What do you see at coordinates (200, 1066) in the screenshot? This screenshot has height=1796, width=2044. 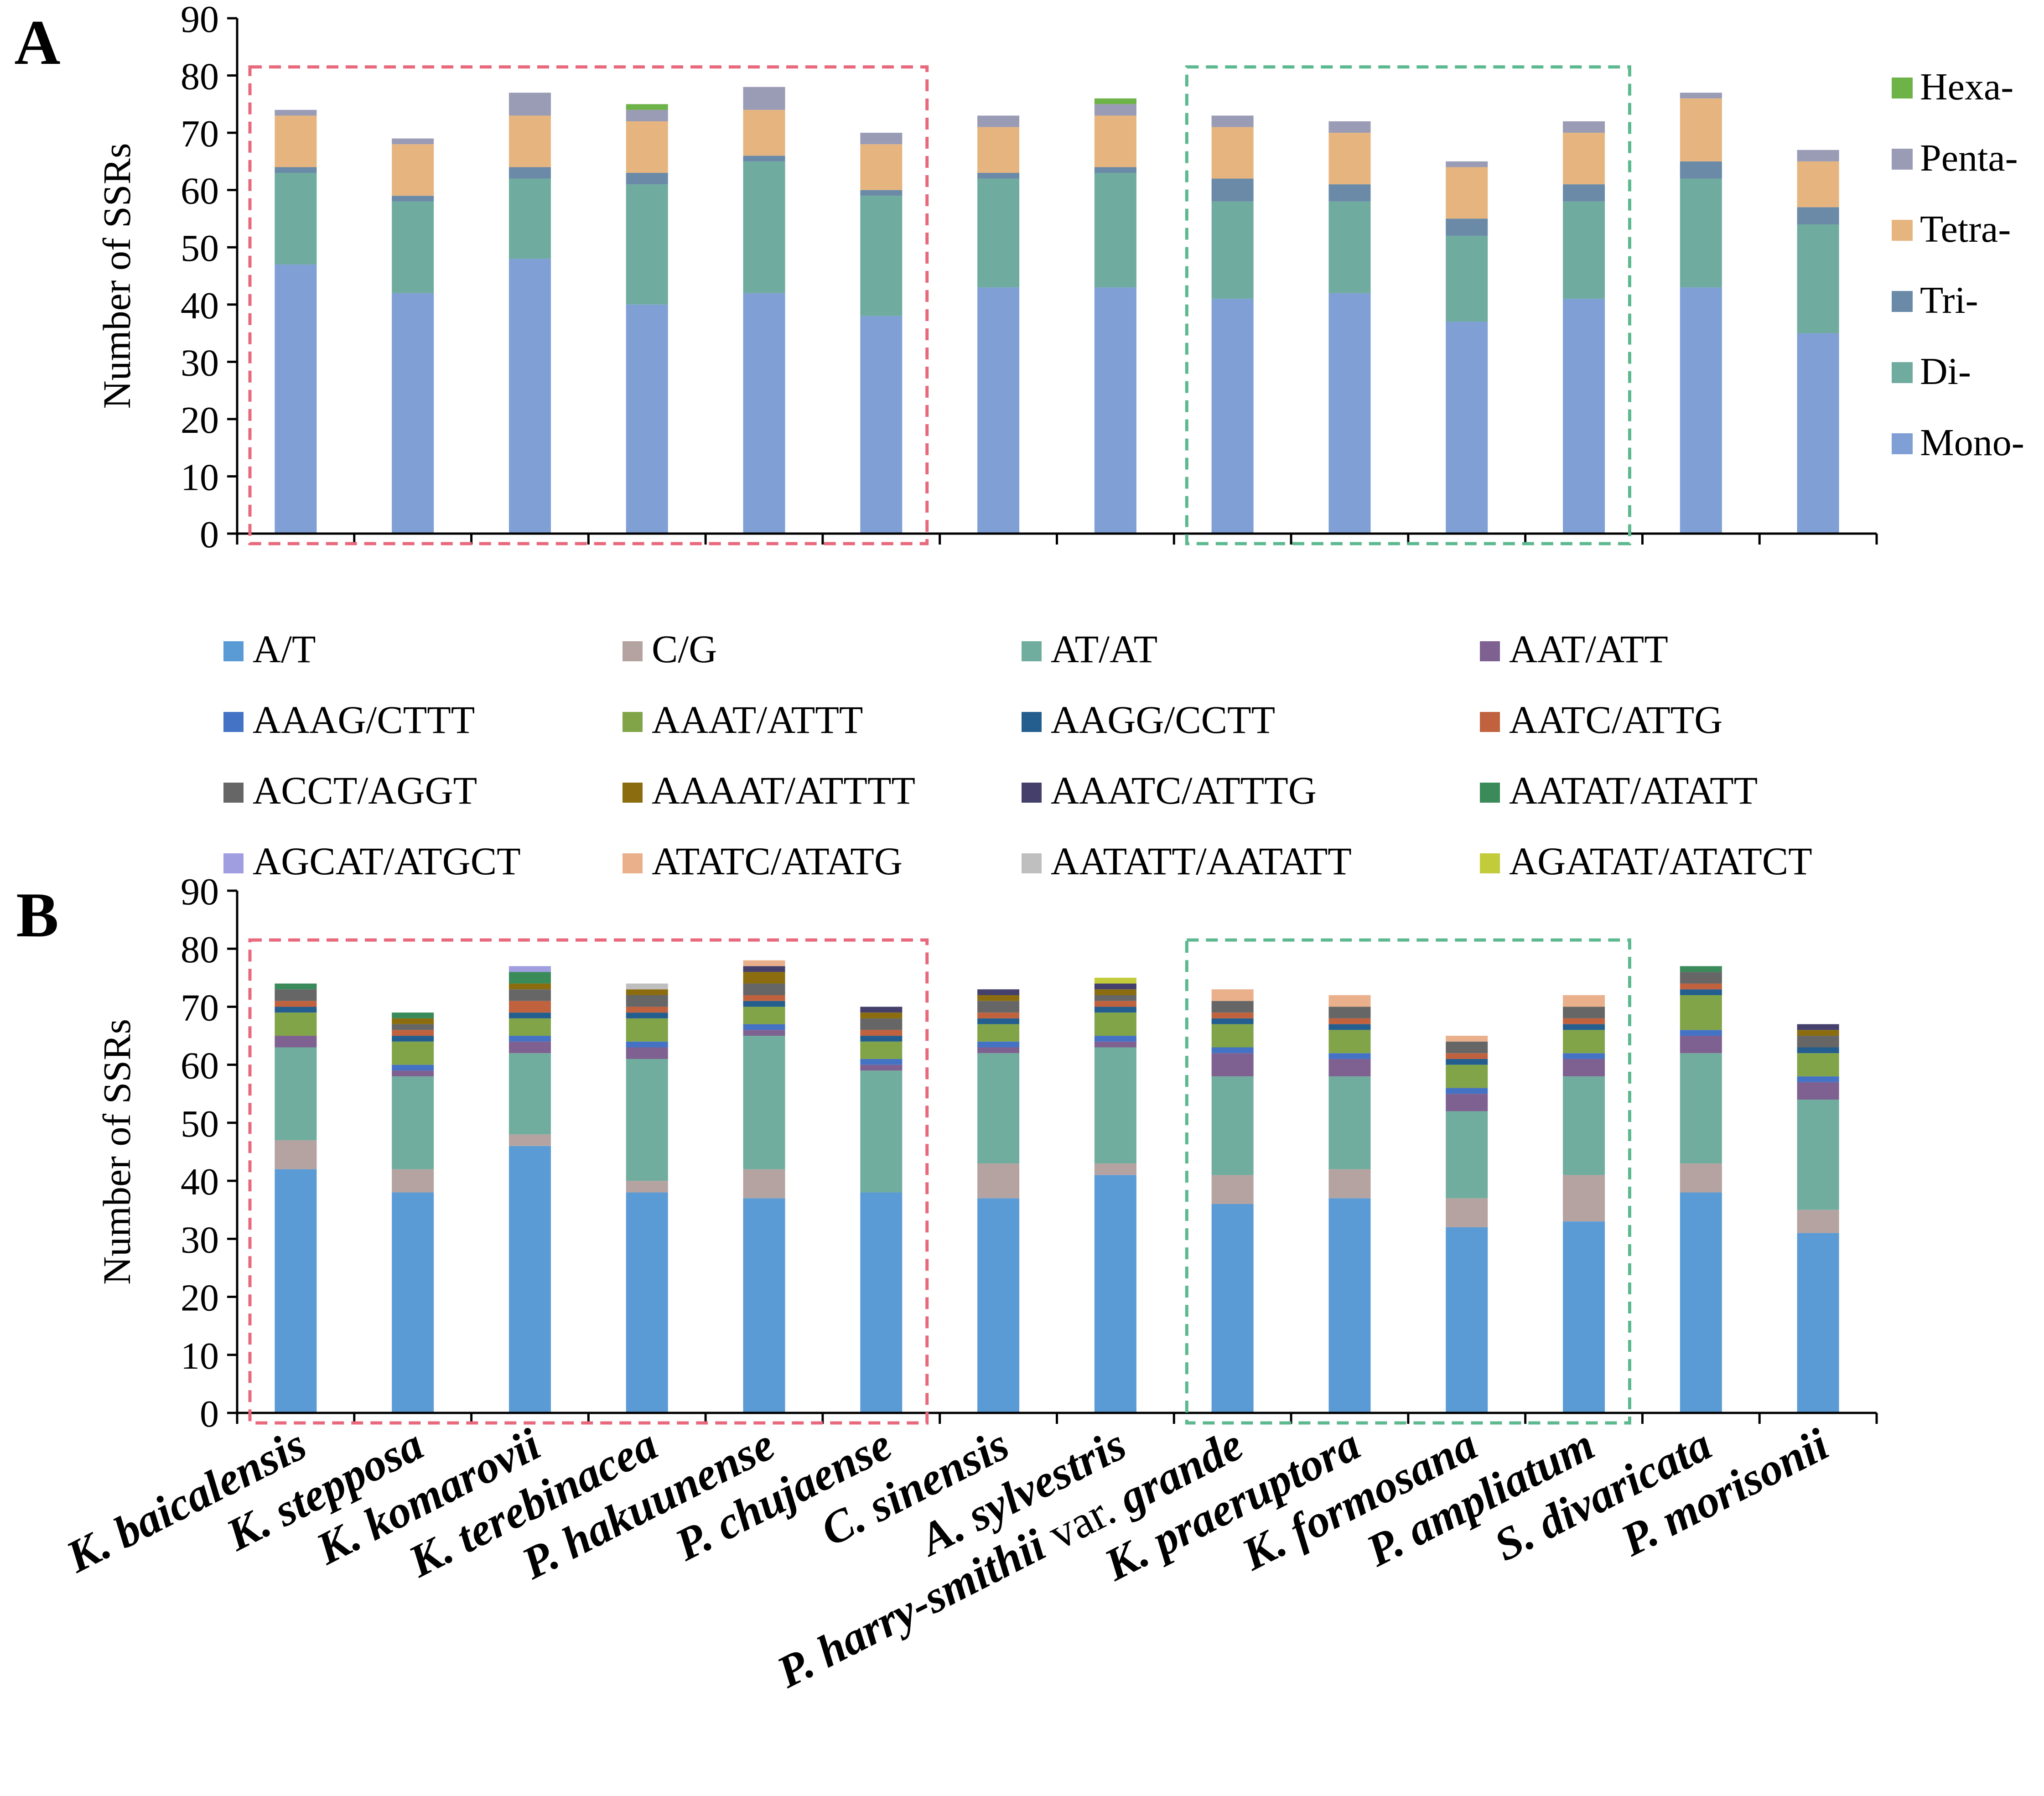 I see `y-tick-label-b-60: 60` at bounding box center [200, 1066].